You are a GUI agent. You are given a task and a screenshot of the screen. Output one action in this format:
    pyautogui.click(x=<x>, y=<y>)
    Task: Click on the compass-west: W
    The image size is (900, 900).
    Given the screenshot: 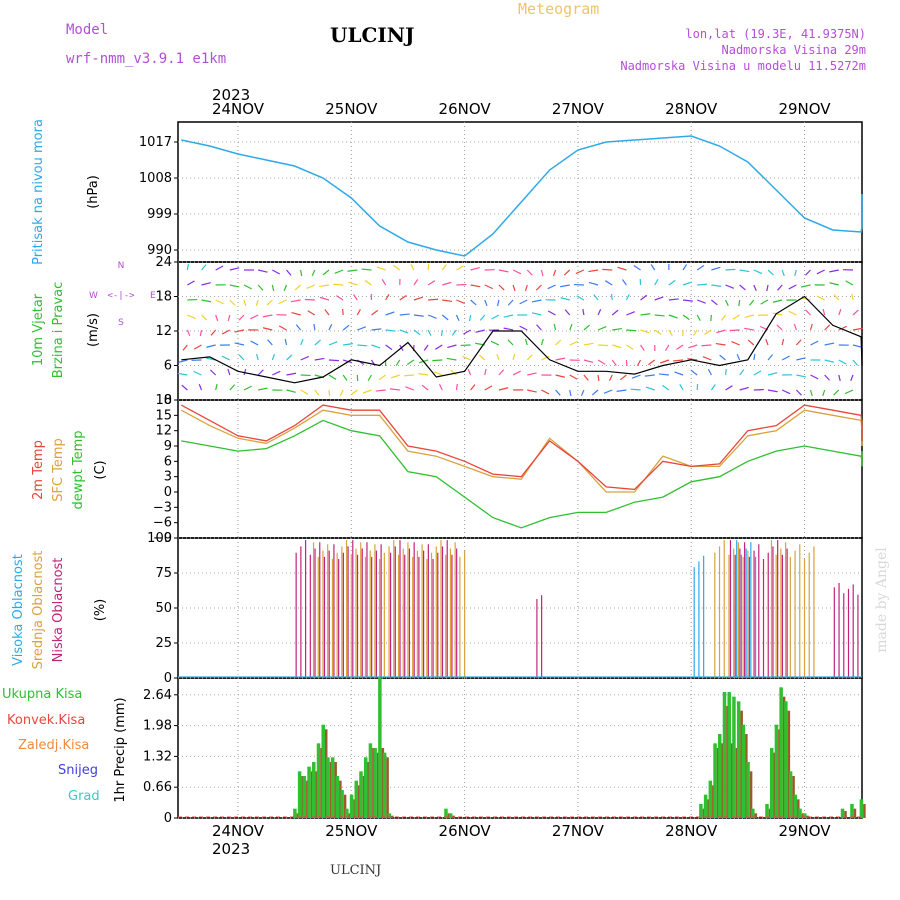 What is the action you would take?
    pyautogui.click(x=93, y=296)
    